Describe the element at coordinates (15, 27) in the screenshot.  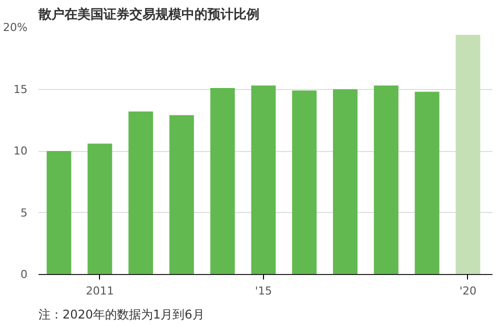
I see `y-tick-label: 20%` at that location.